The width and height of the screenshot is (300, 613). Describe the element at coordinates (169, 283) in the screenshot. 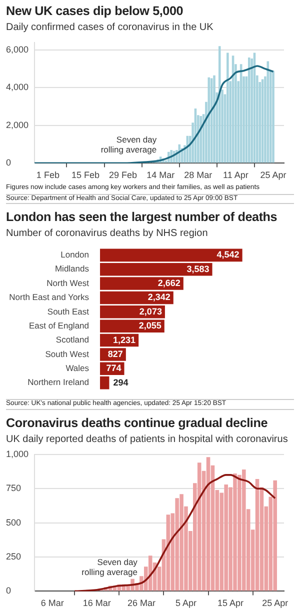

I see `data-label: 2,662` at that location.